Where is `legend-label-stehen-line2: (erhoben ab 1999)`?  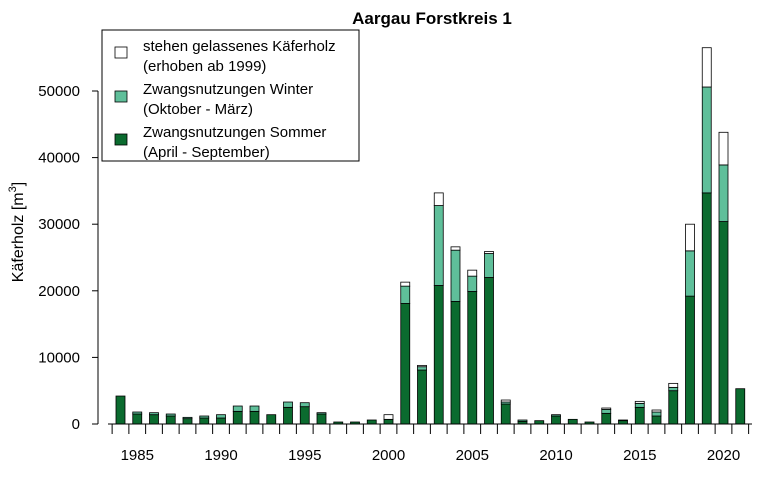 legend-label-stehen-line2: (erhoben ab 1999) is located at coordinates (204, 66).